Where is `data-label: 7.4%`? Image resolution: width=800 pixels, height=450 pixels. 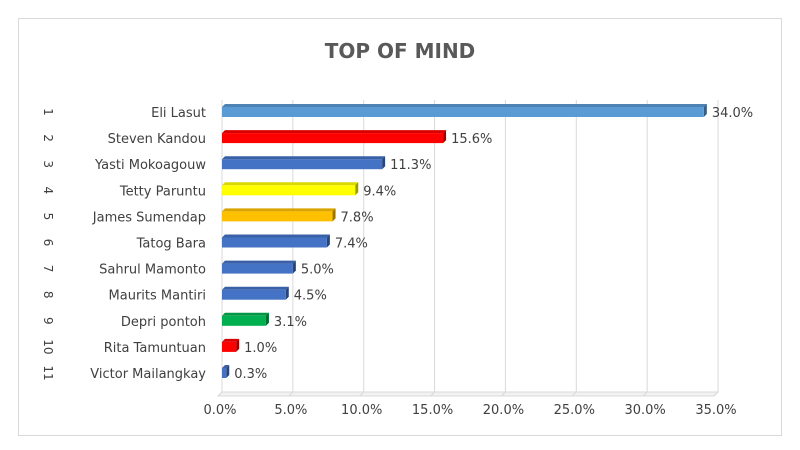 data-label: 7.4% is located at coordinates (351, 244).